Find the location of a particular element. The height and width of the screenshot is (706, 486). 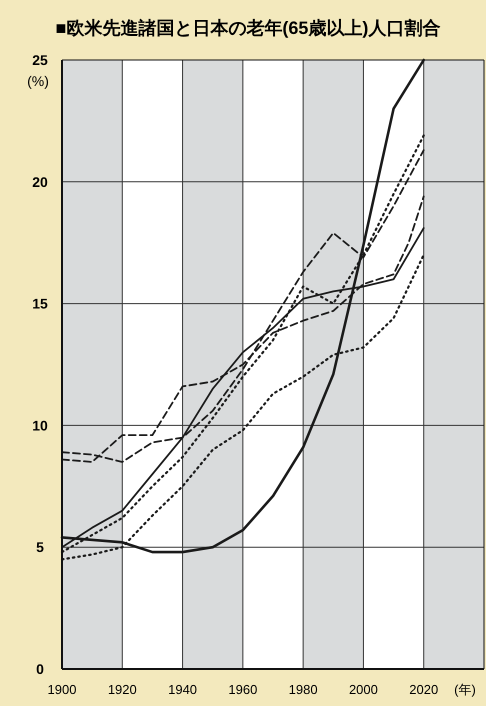

x-axis-title: (年) is located at coordinates (465, 689).